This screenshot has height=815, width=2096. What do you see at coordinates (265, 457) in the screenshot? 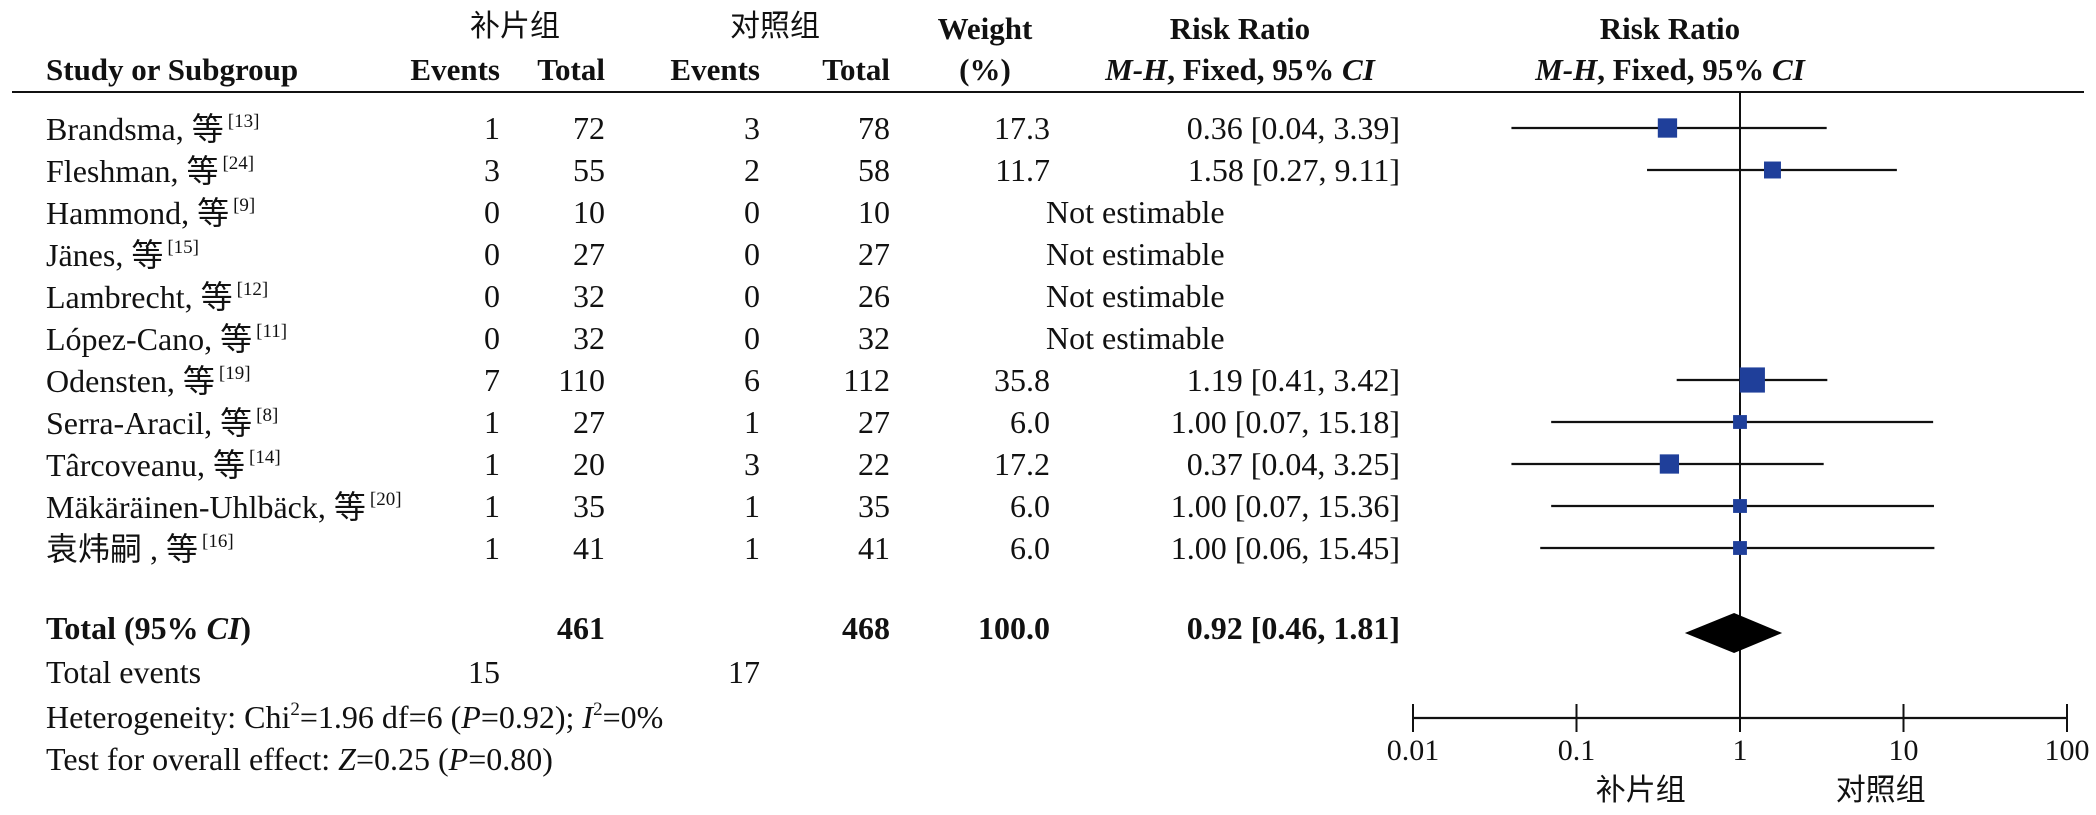
I see `study-ref: [14]` at bounding box center [265, 457].